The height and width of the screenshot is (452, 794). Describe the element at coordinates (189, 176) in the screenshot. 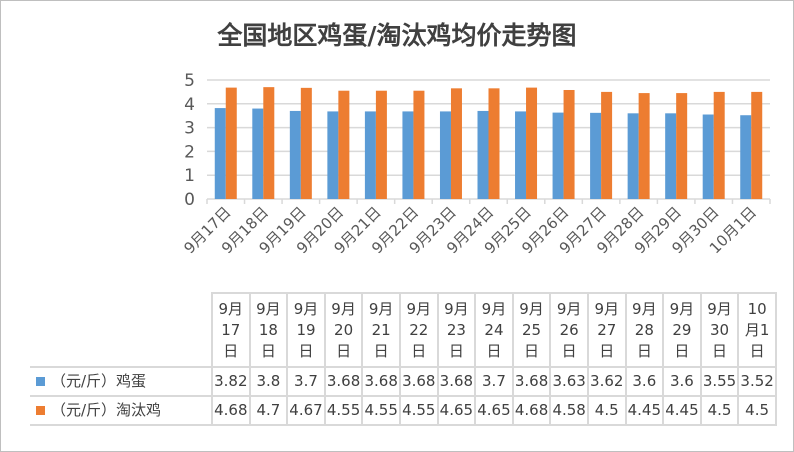

I see `y-tick-label: 1` at that location.